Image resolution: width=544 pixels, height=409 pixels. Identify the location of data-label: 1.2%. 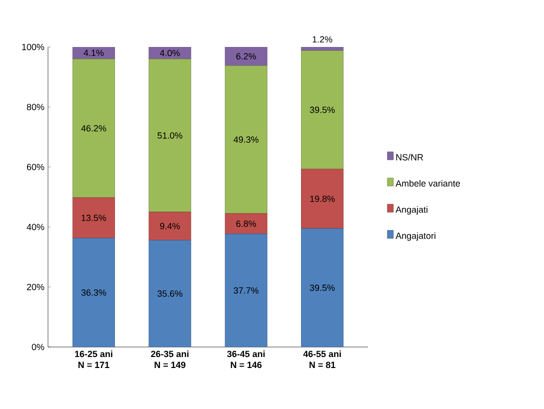
(322, 39).